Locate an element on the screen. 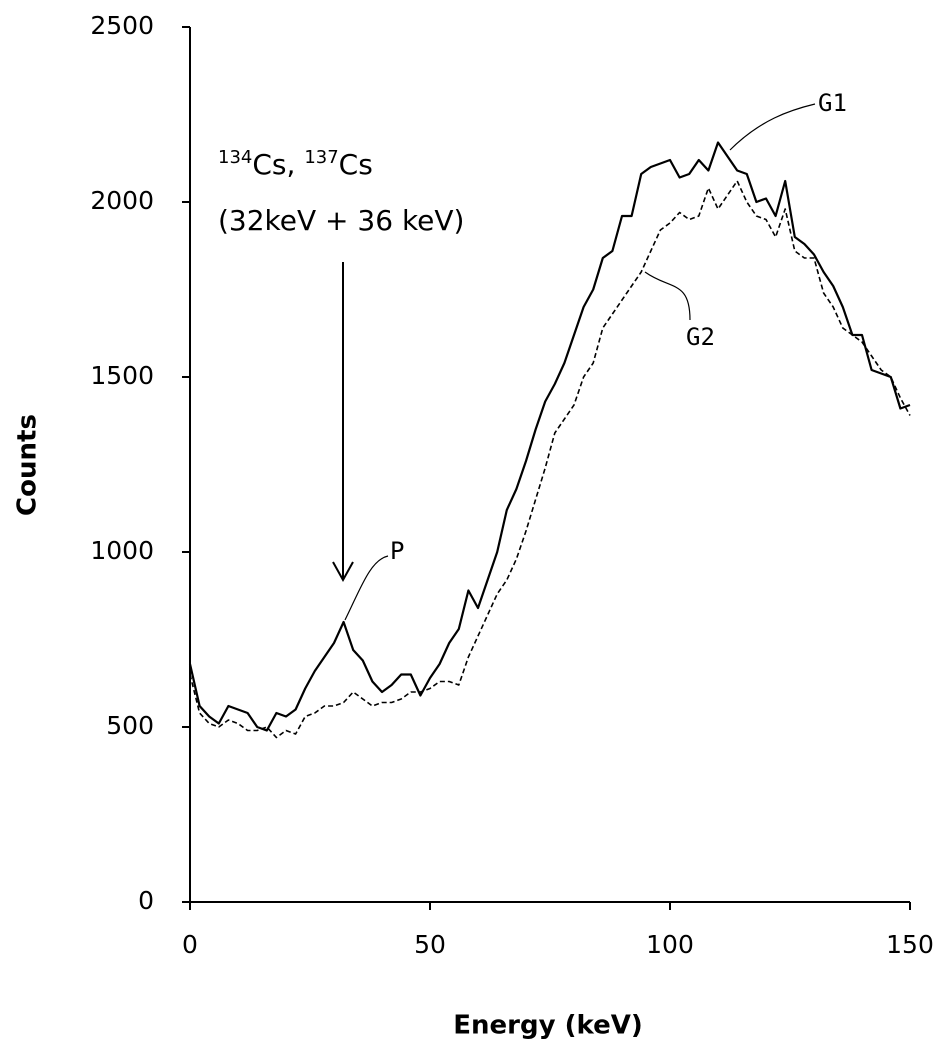 The height and width of the screenshot is (1050, 944). mass-number: 137 is located at coordinates (321, 157).